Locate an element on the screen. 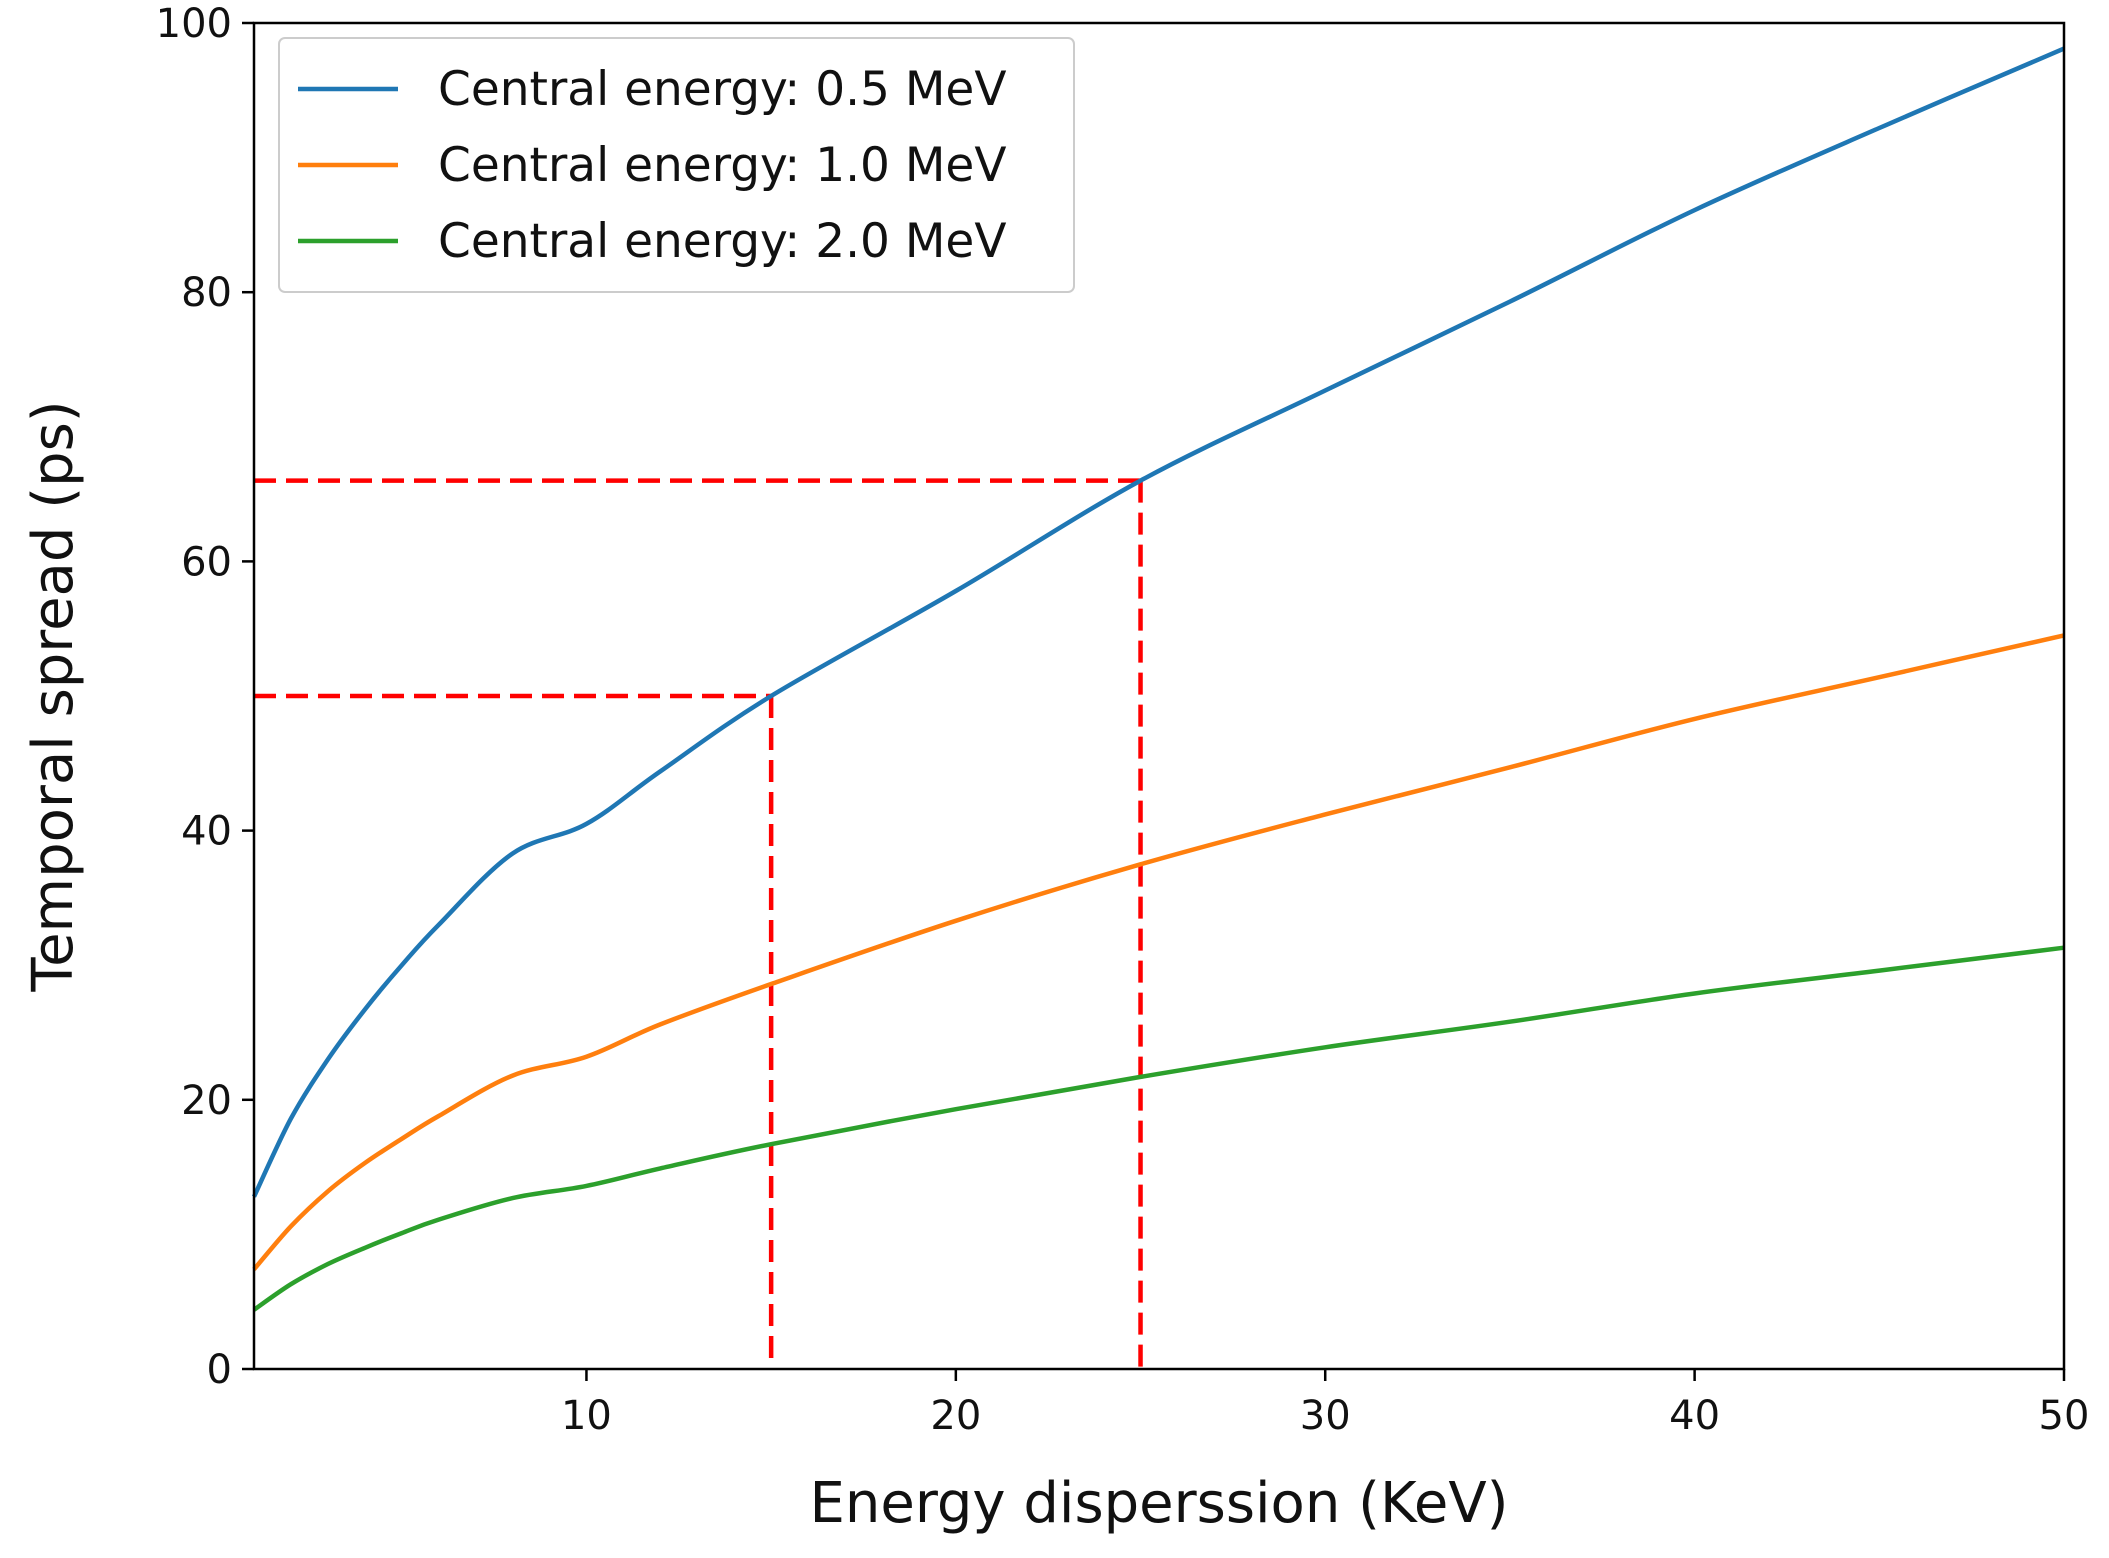  legend-label-2: Central energy: 1.0 MeV is located at coordinates (722, 165).